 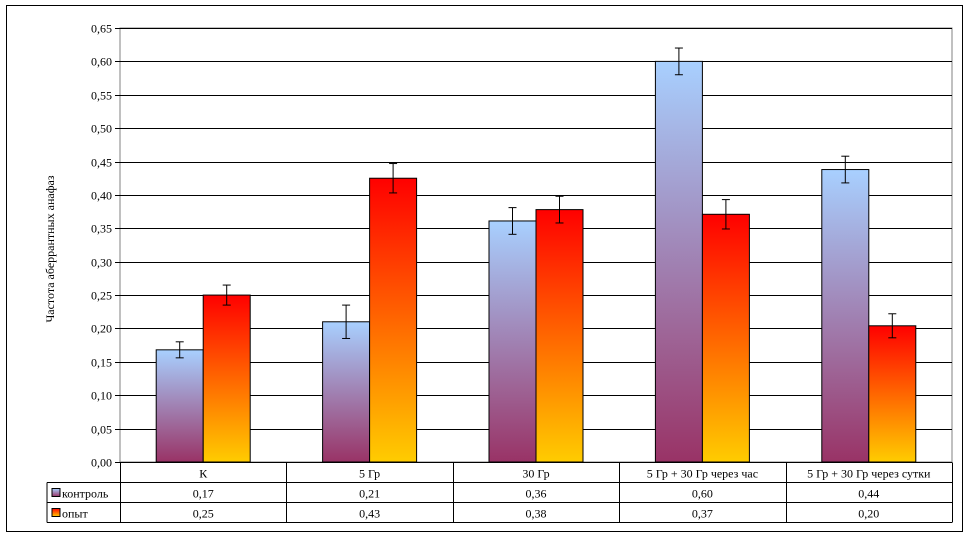 What do you see at coordinates (179, 406) in the screenshot?
I see `bar-контроль-0` at bounding box center [179, 406].